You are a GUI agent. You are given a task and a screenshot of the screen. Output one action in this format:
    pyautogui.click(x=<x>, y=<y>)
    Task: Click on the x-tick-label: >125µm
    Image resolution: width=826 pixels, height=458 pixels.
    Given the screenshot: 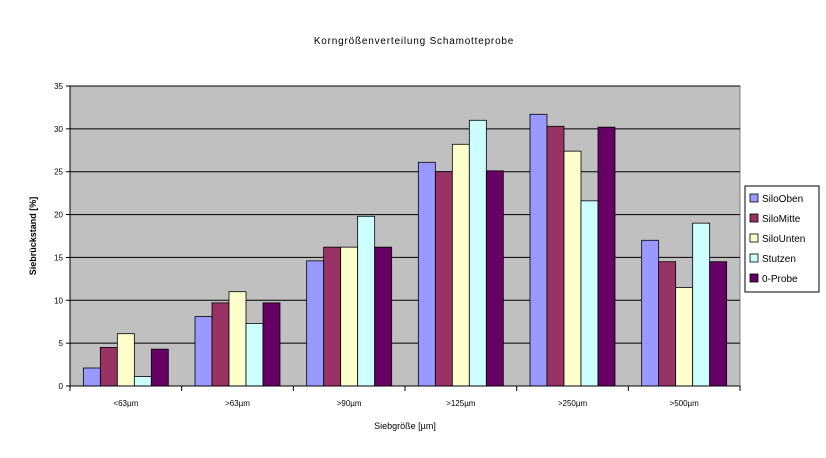 What is the action you would take?
    pyautogui.click(x=461, y=403)
    